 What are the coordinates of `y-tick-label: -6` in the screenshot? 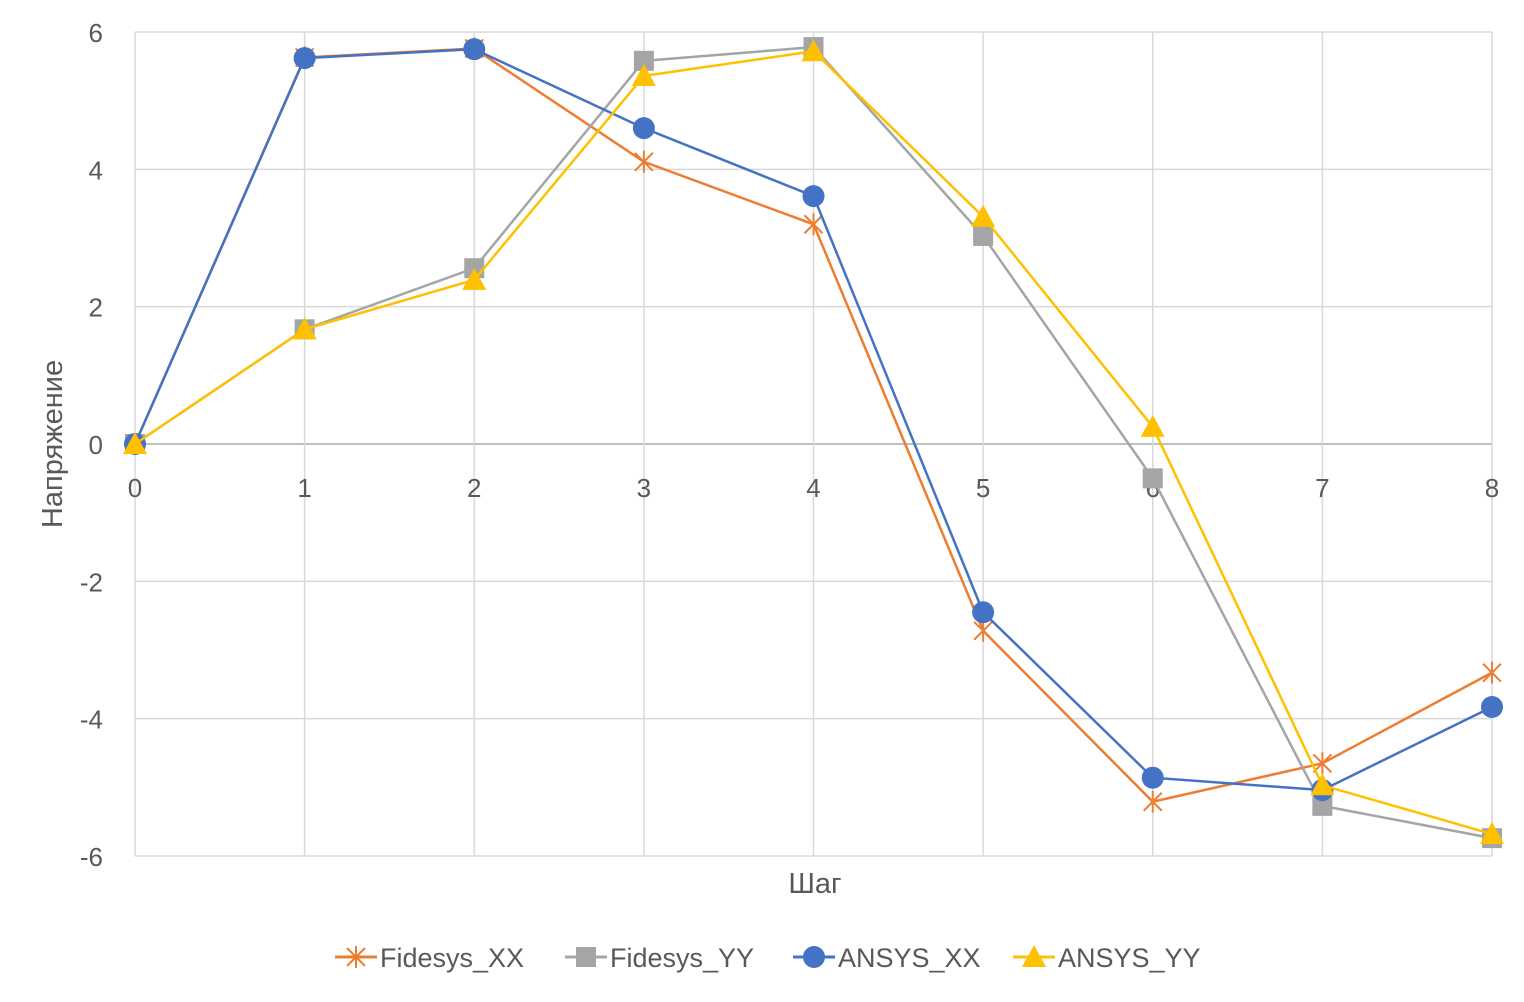 It's located at (91, 857).